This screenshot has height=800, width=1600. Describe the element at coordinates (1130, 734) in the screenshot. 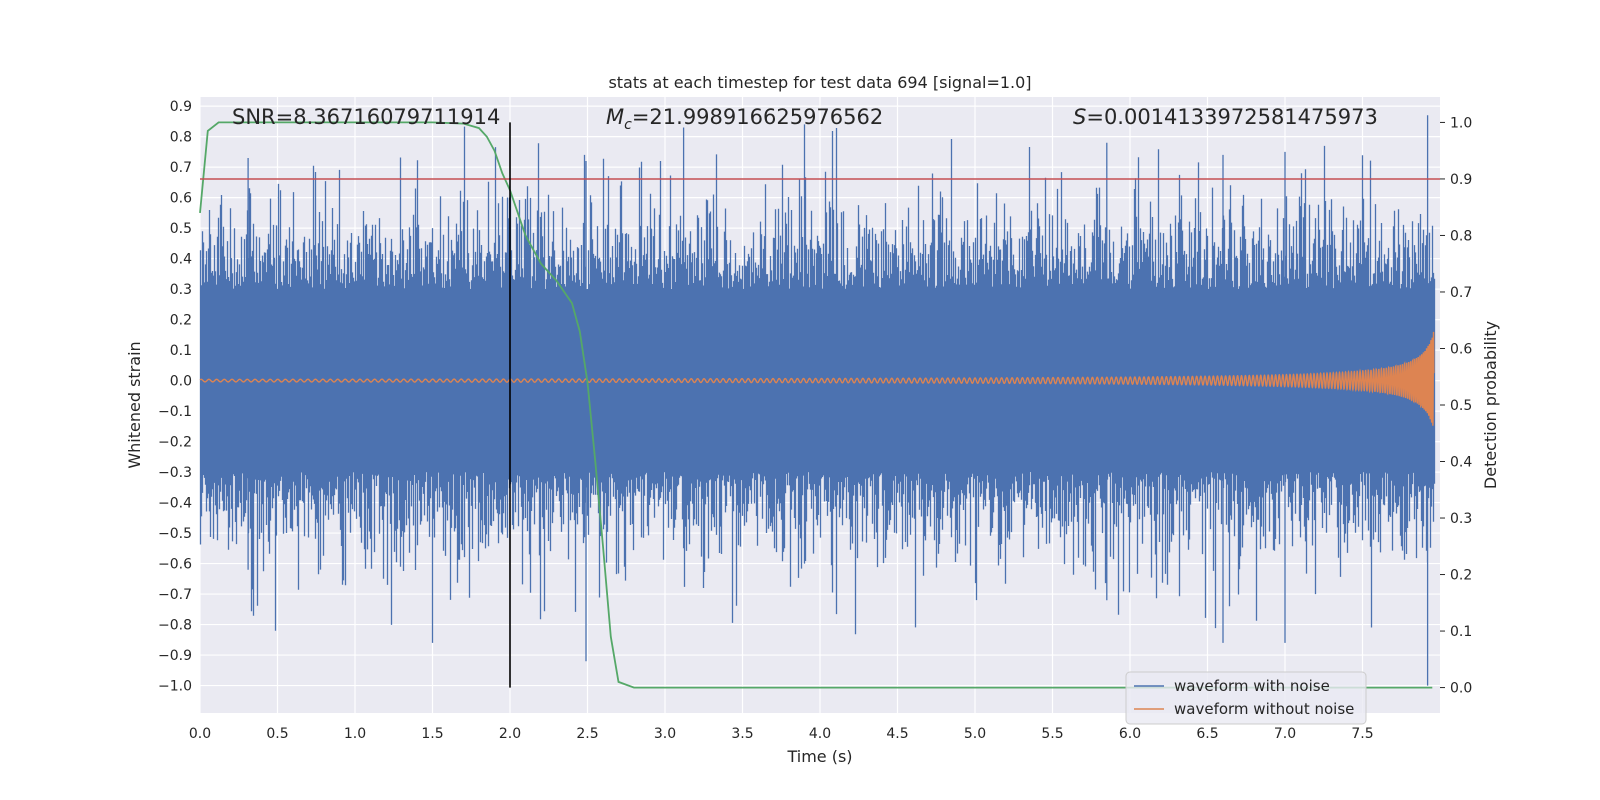

I see `x-tick-label: 6.0` at that location.